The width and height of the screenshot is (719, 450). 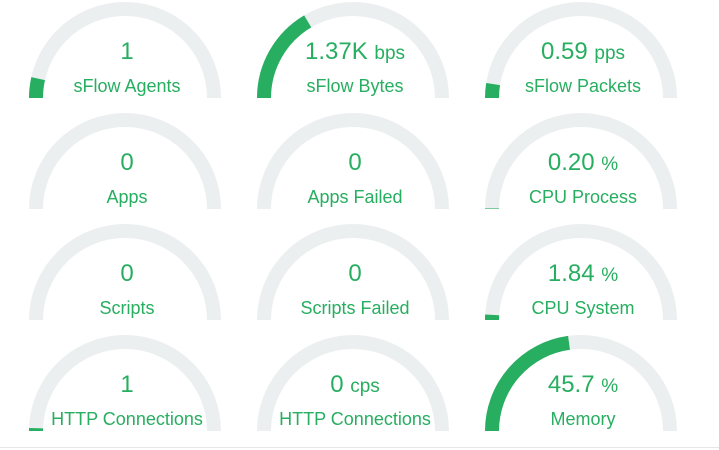 What do you see at coordinates (571, 384) in the screenshot?
I see `gauge-value: 45.7` at bounding box center [571, 384].